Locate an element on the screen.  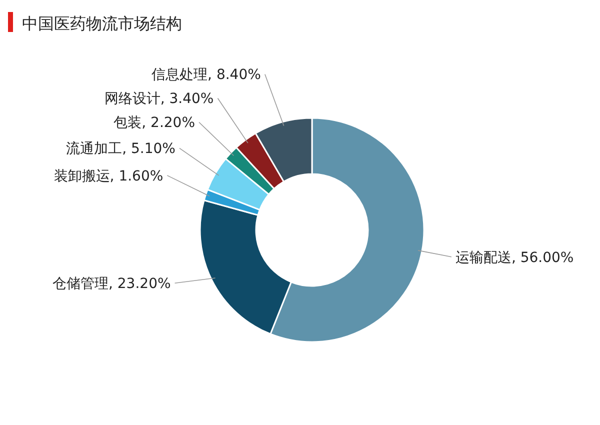
slice-label: 运输配送, 56.00% is located at coordinates (514, 258).